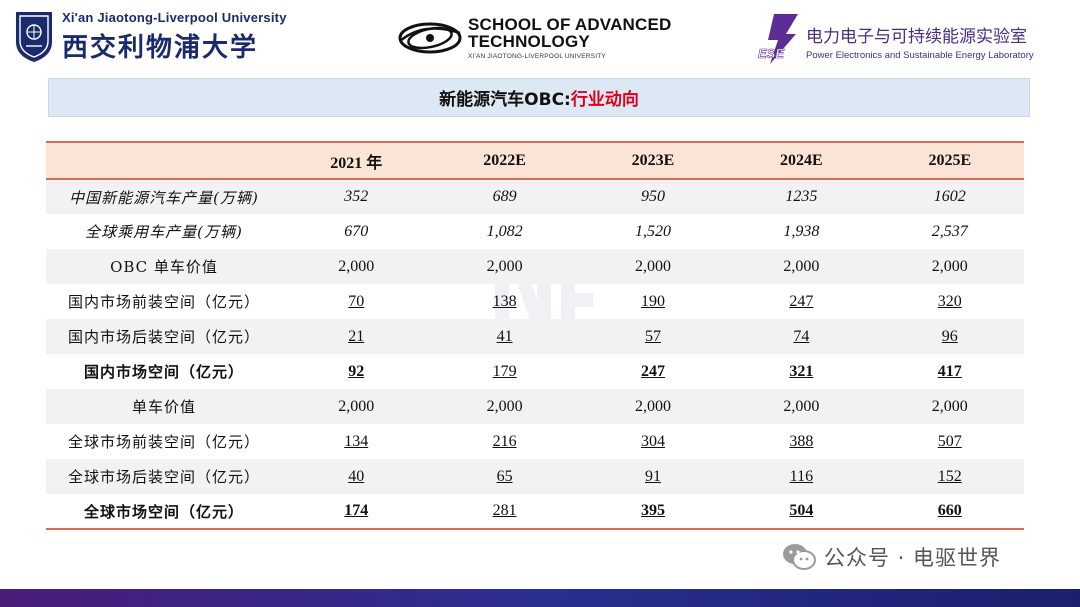  What do you see at coordinates (356, 231) in the screenshot?
I see `table-cell: 670` at bounding box center [356, 231].